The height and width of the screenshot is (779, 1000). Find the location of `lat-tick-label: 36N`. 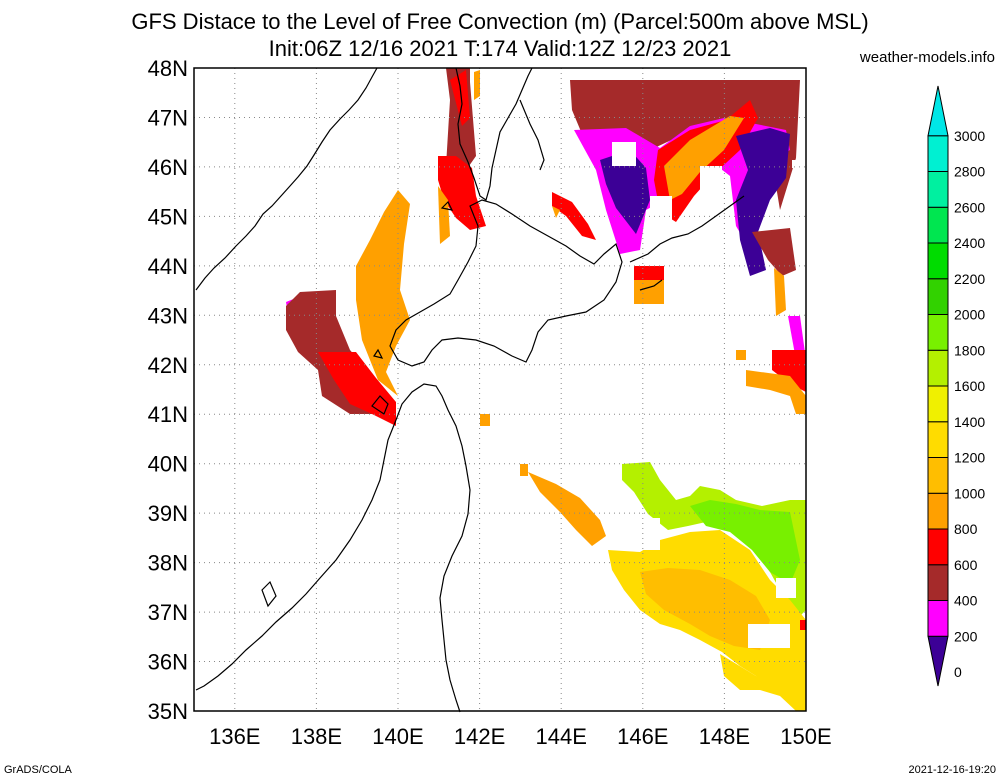

lat-tick-label: 36N is located at coordinates (168, 662).